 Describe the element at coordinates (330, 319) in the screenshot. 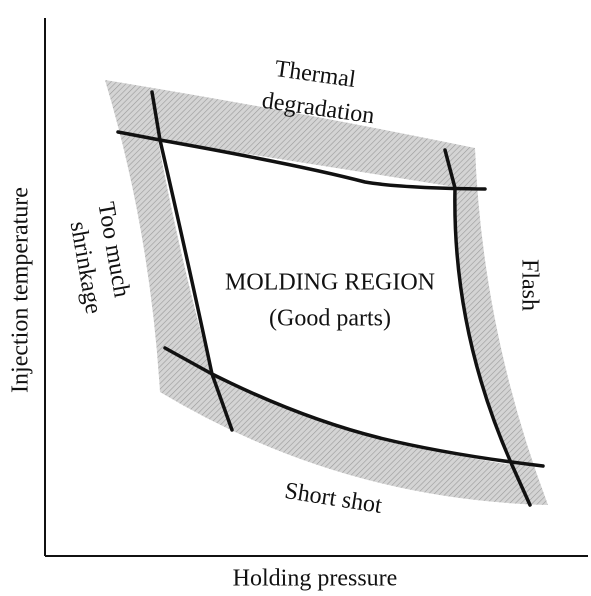

I see `center-label: (Good parts)` at that location.